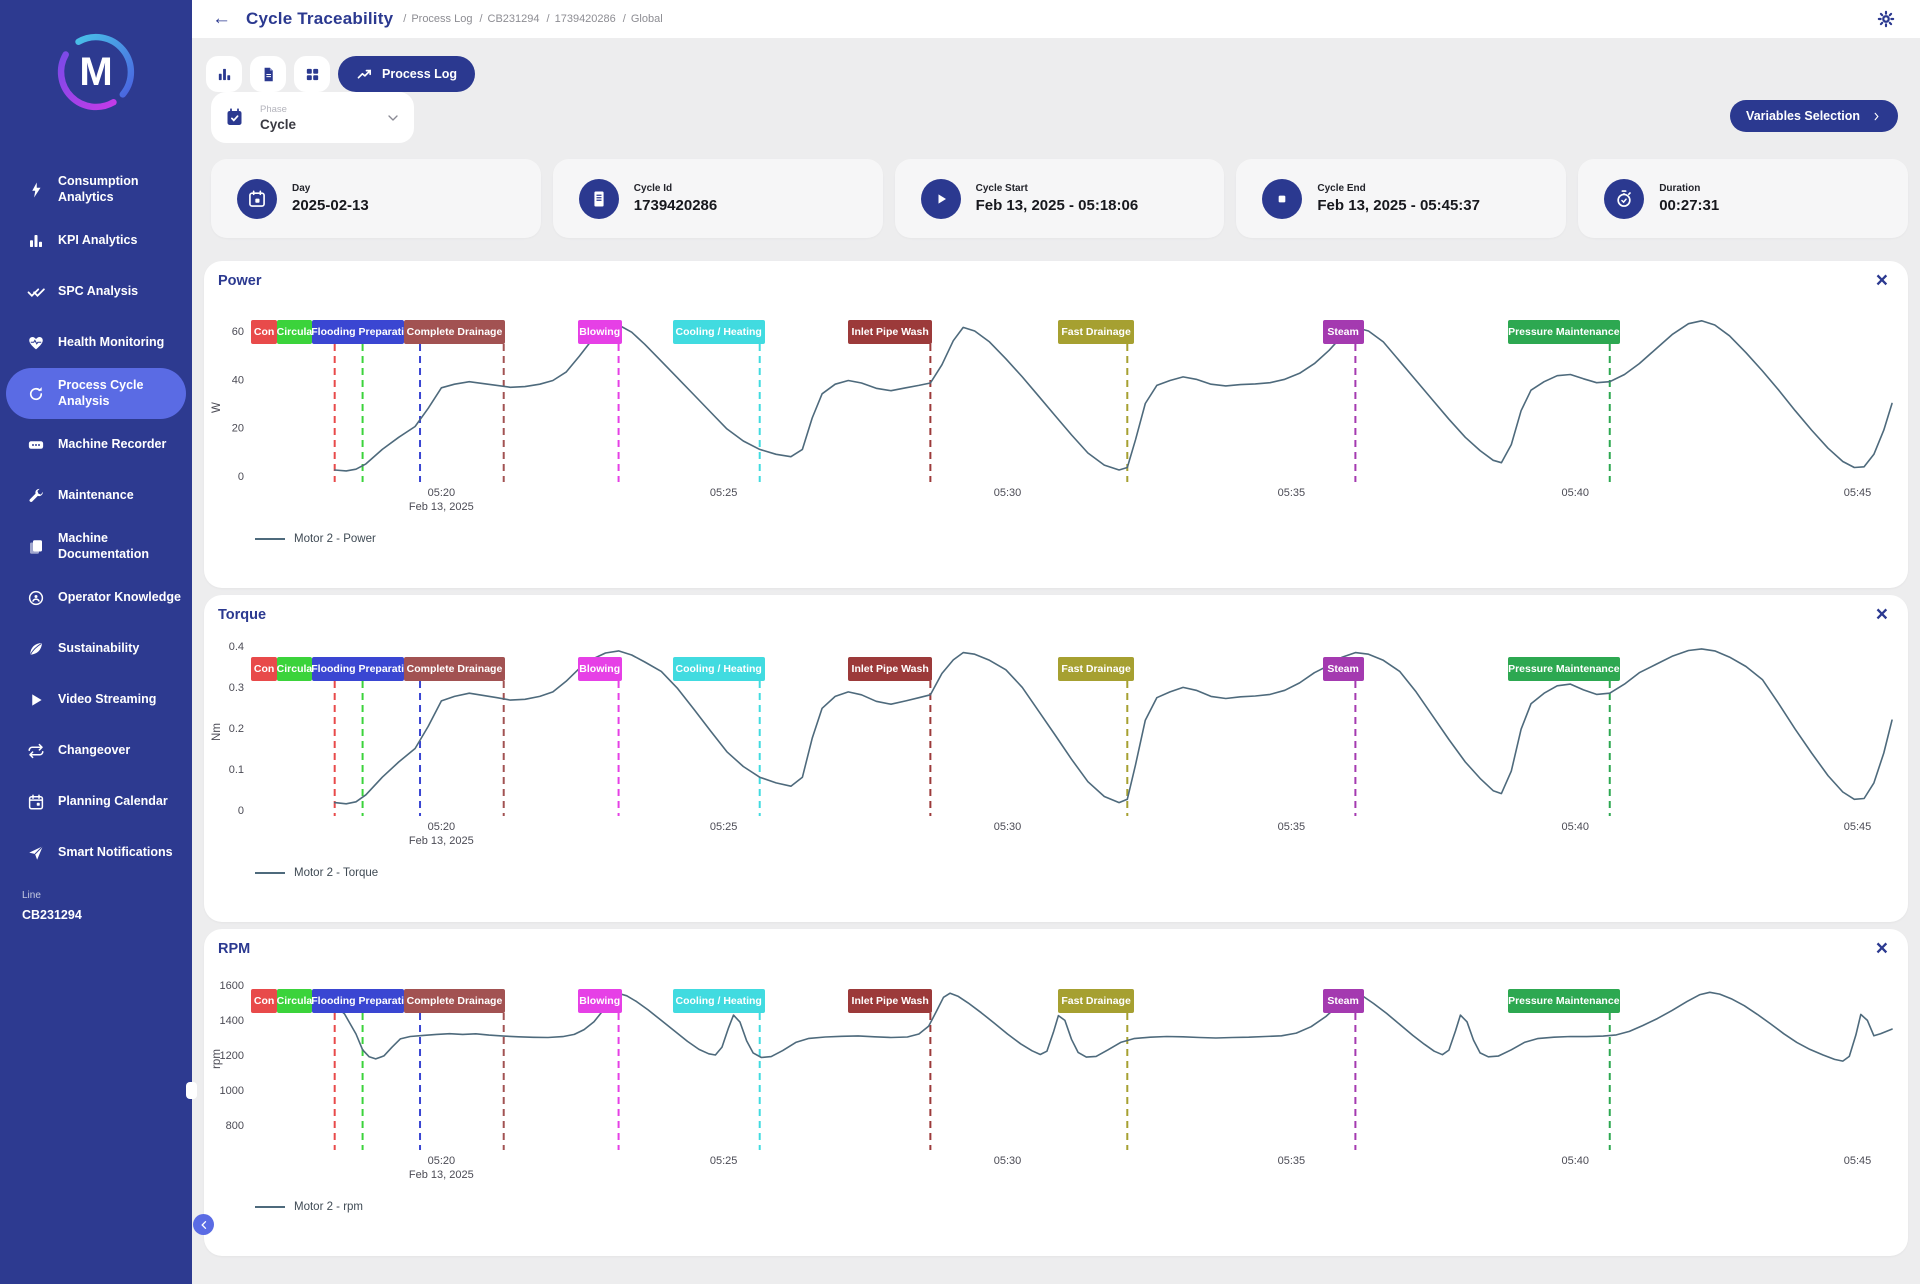  I want to click on process-log-button: Process Log, so click(407, 74).